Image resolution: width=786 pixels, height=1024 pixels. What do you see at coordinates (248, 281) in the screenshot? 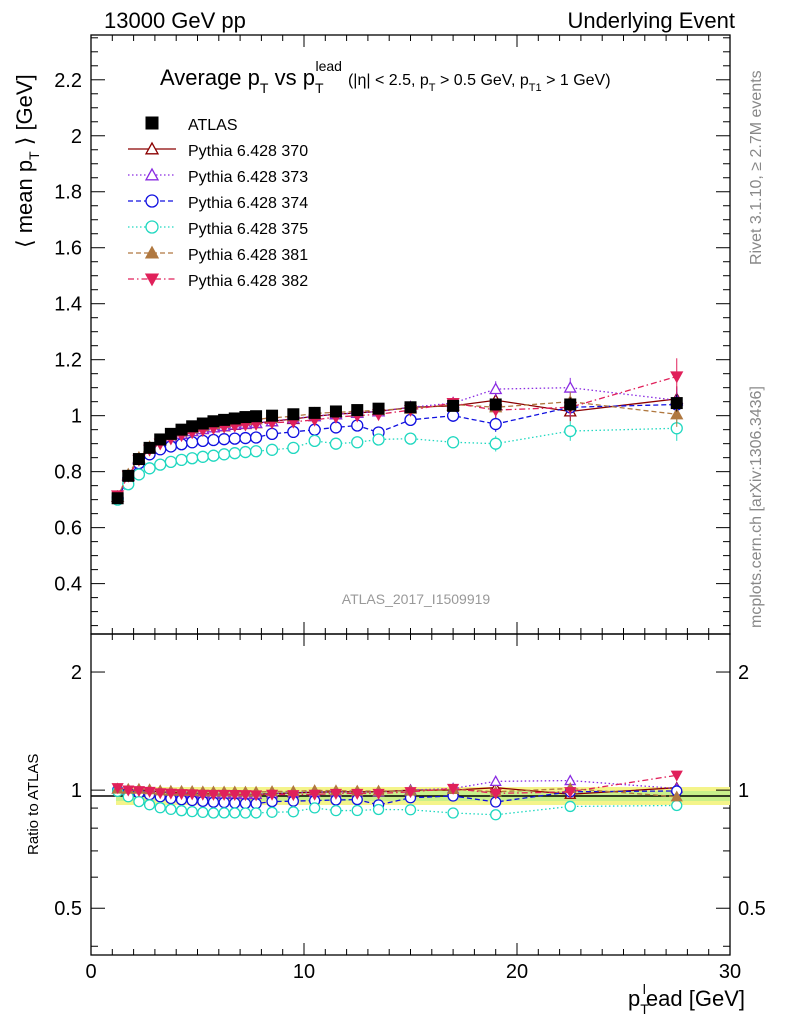
I see `legend-label: Pythia 6.428 382` at bounding box center [248, 281].